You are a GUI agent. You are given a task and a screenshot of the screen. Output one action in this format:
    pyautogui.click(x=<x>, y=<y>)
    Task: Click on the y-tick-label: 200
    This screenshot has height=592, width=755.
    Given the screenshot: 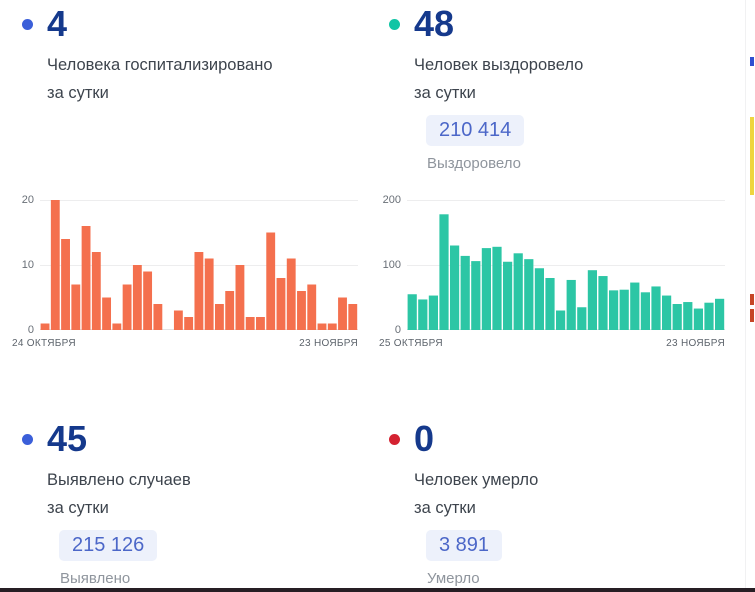 What is the action you would take?
    pyautogui.click(x=391, y=200)
    